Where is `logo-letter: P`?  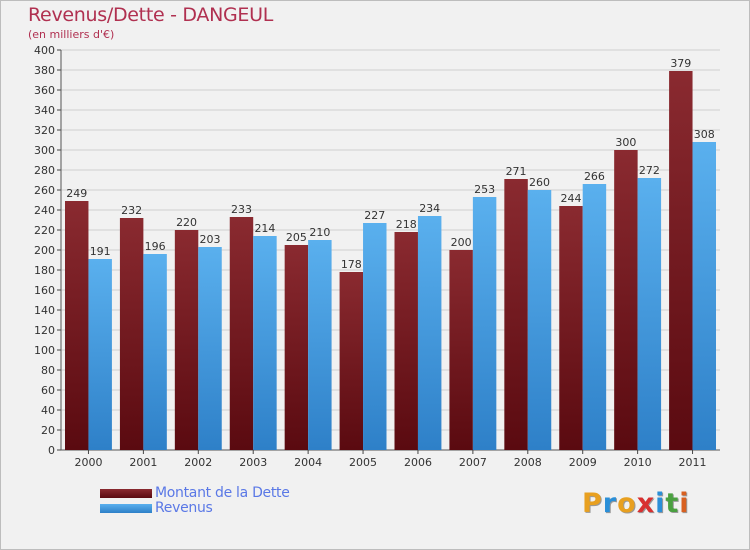
logo-letter: P is located at coordinates (592, 503).